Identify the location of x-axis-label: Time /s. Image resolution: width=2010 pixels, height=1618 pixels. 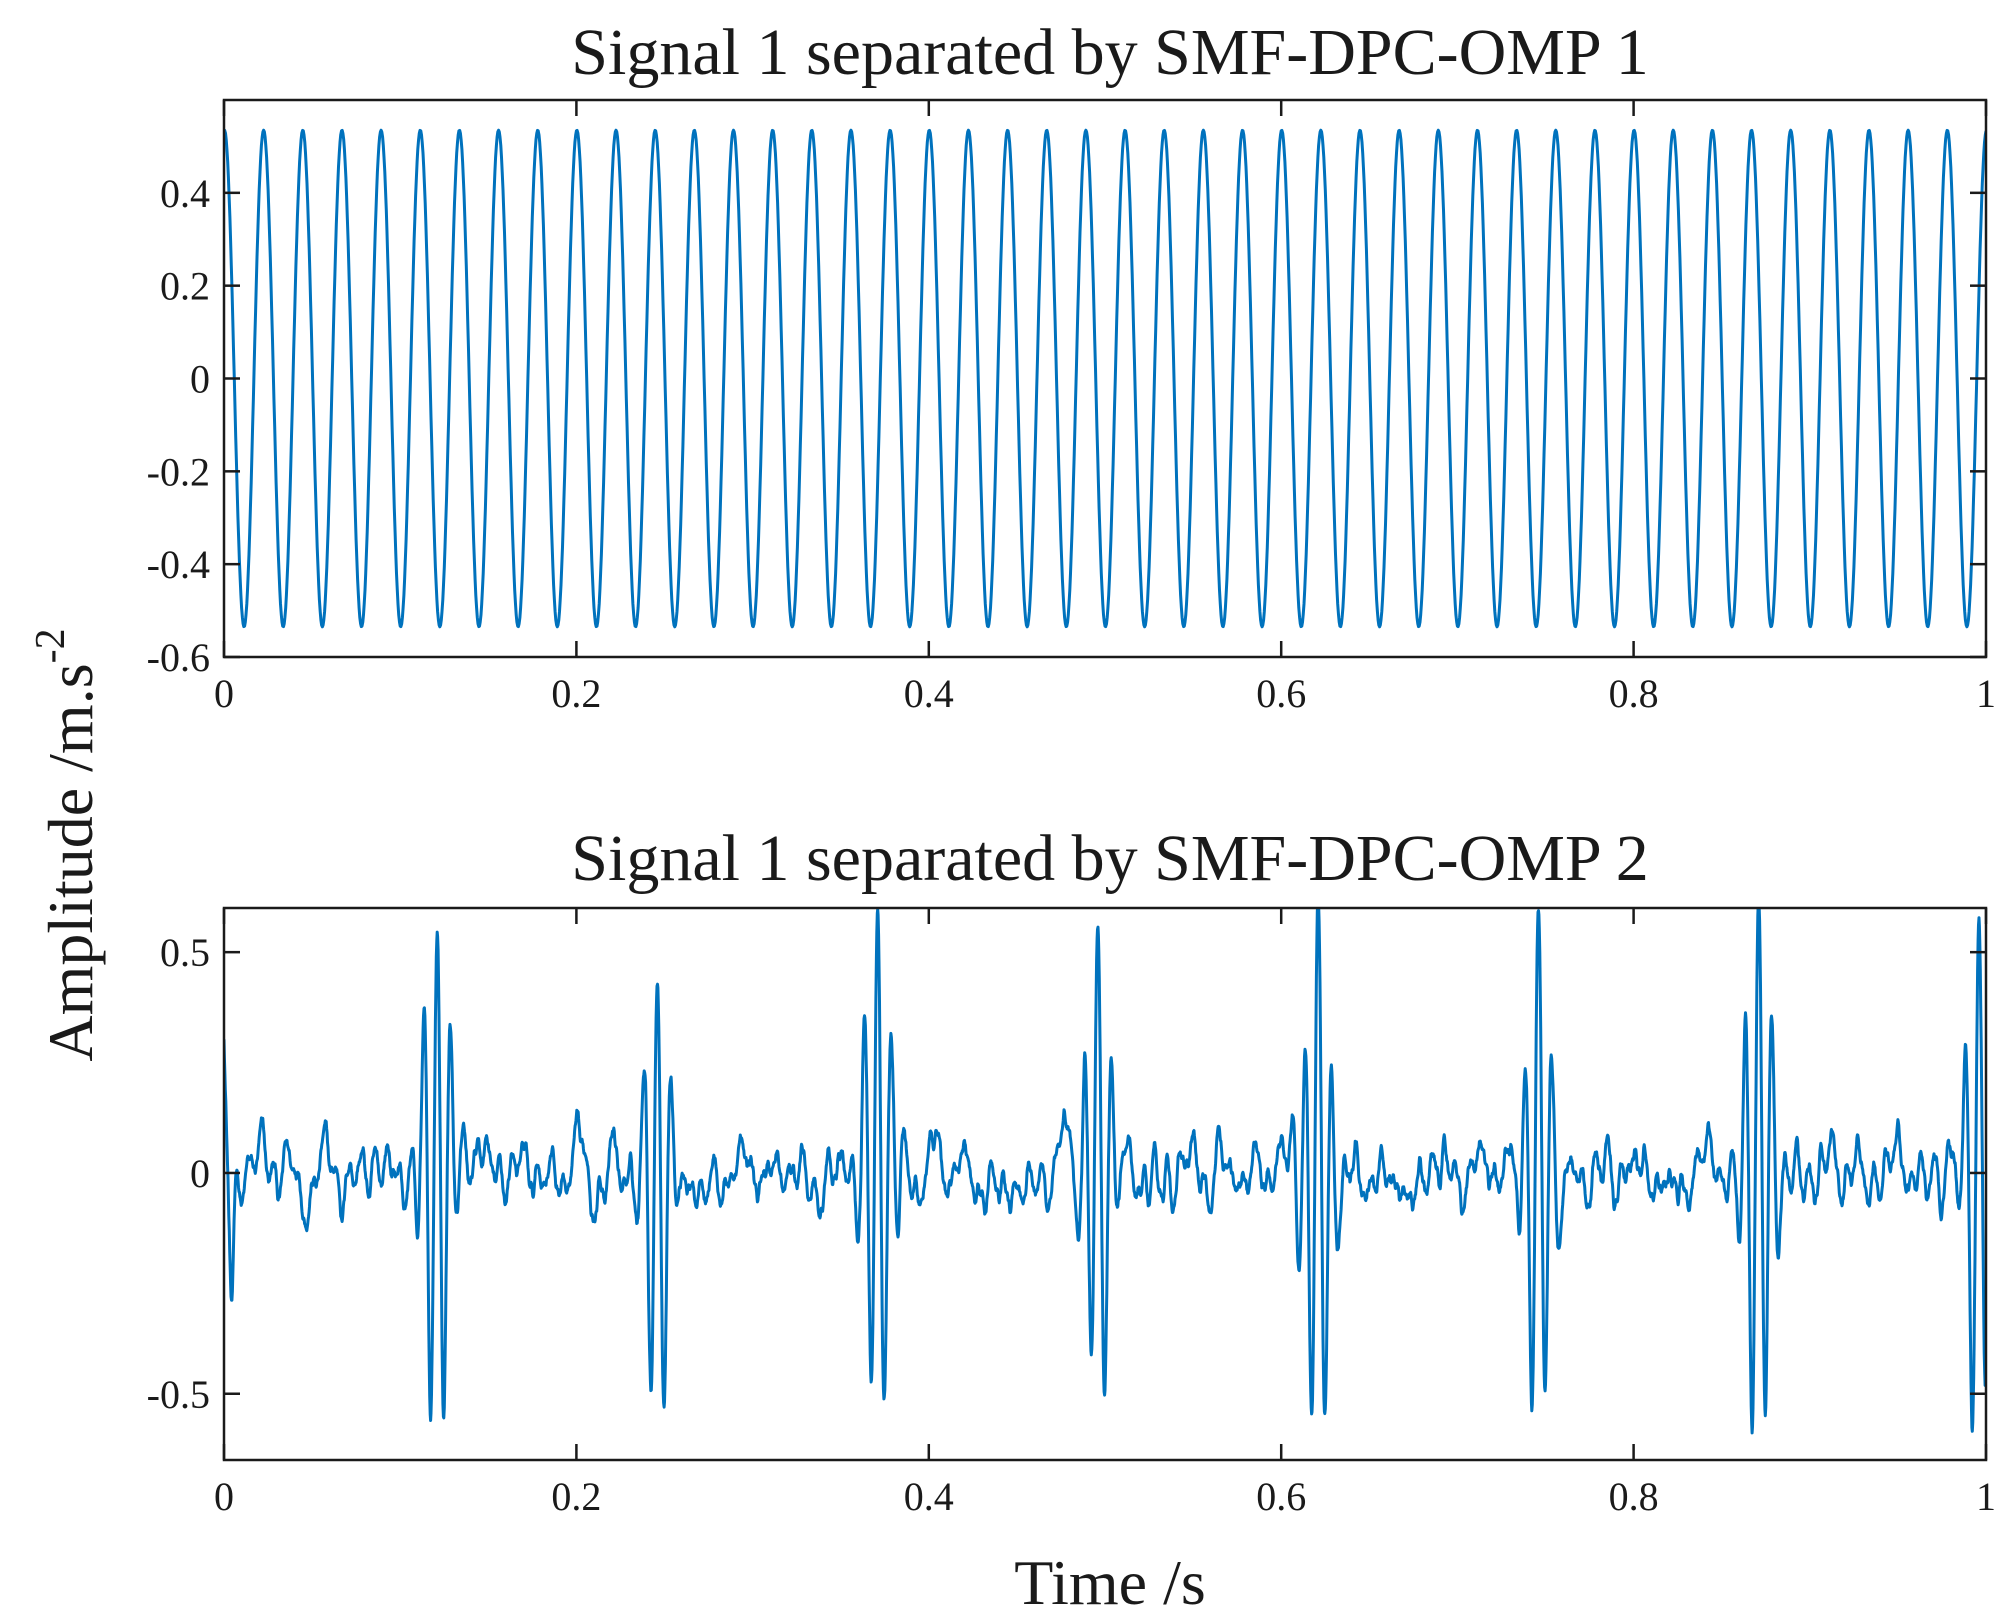
(1110, 1582).